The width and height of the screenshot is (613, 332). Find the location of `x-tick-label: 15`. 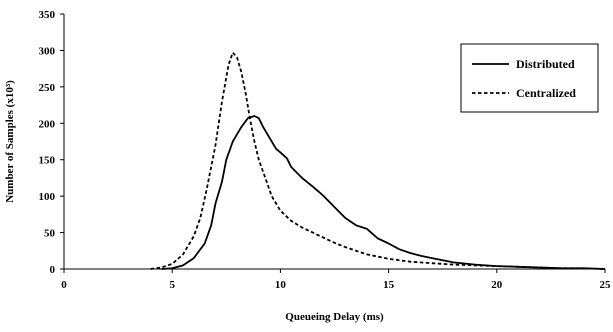

x-tick-label: 15 is located at coordinates (389, 285).